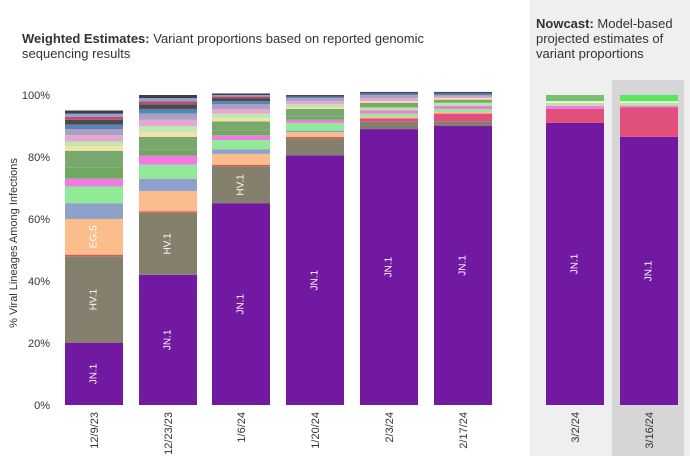 Image resolution: width=690 pixels, height=456 pixels. What do you see at coordinates (86, 38) in the screenshot?
I see `weighted-title-bold: Weighted Estimates:` at bounding box center [86, 38].